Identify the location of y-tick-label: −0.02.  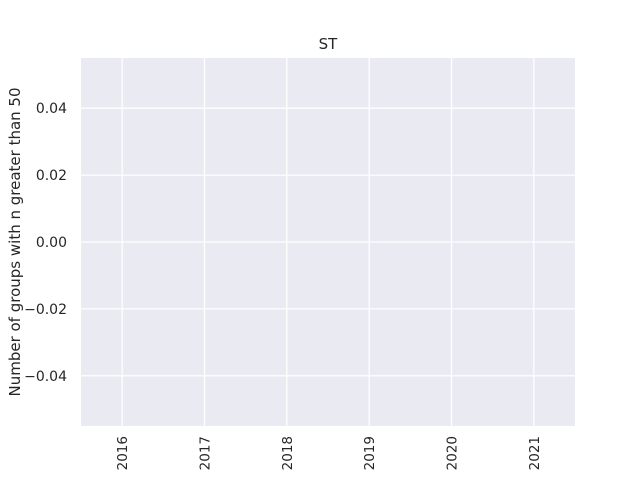
(45, 310).